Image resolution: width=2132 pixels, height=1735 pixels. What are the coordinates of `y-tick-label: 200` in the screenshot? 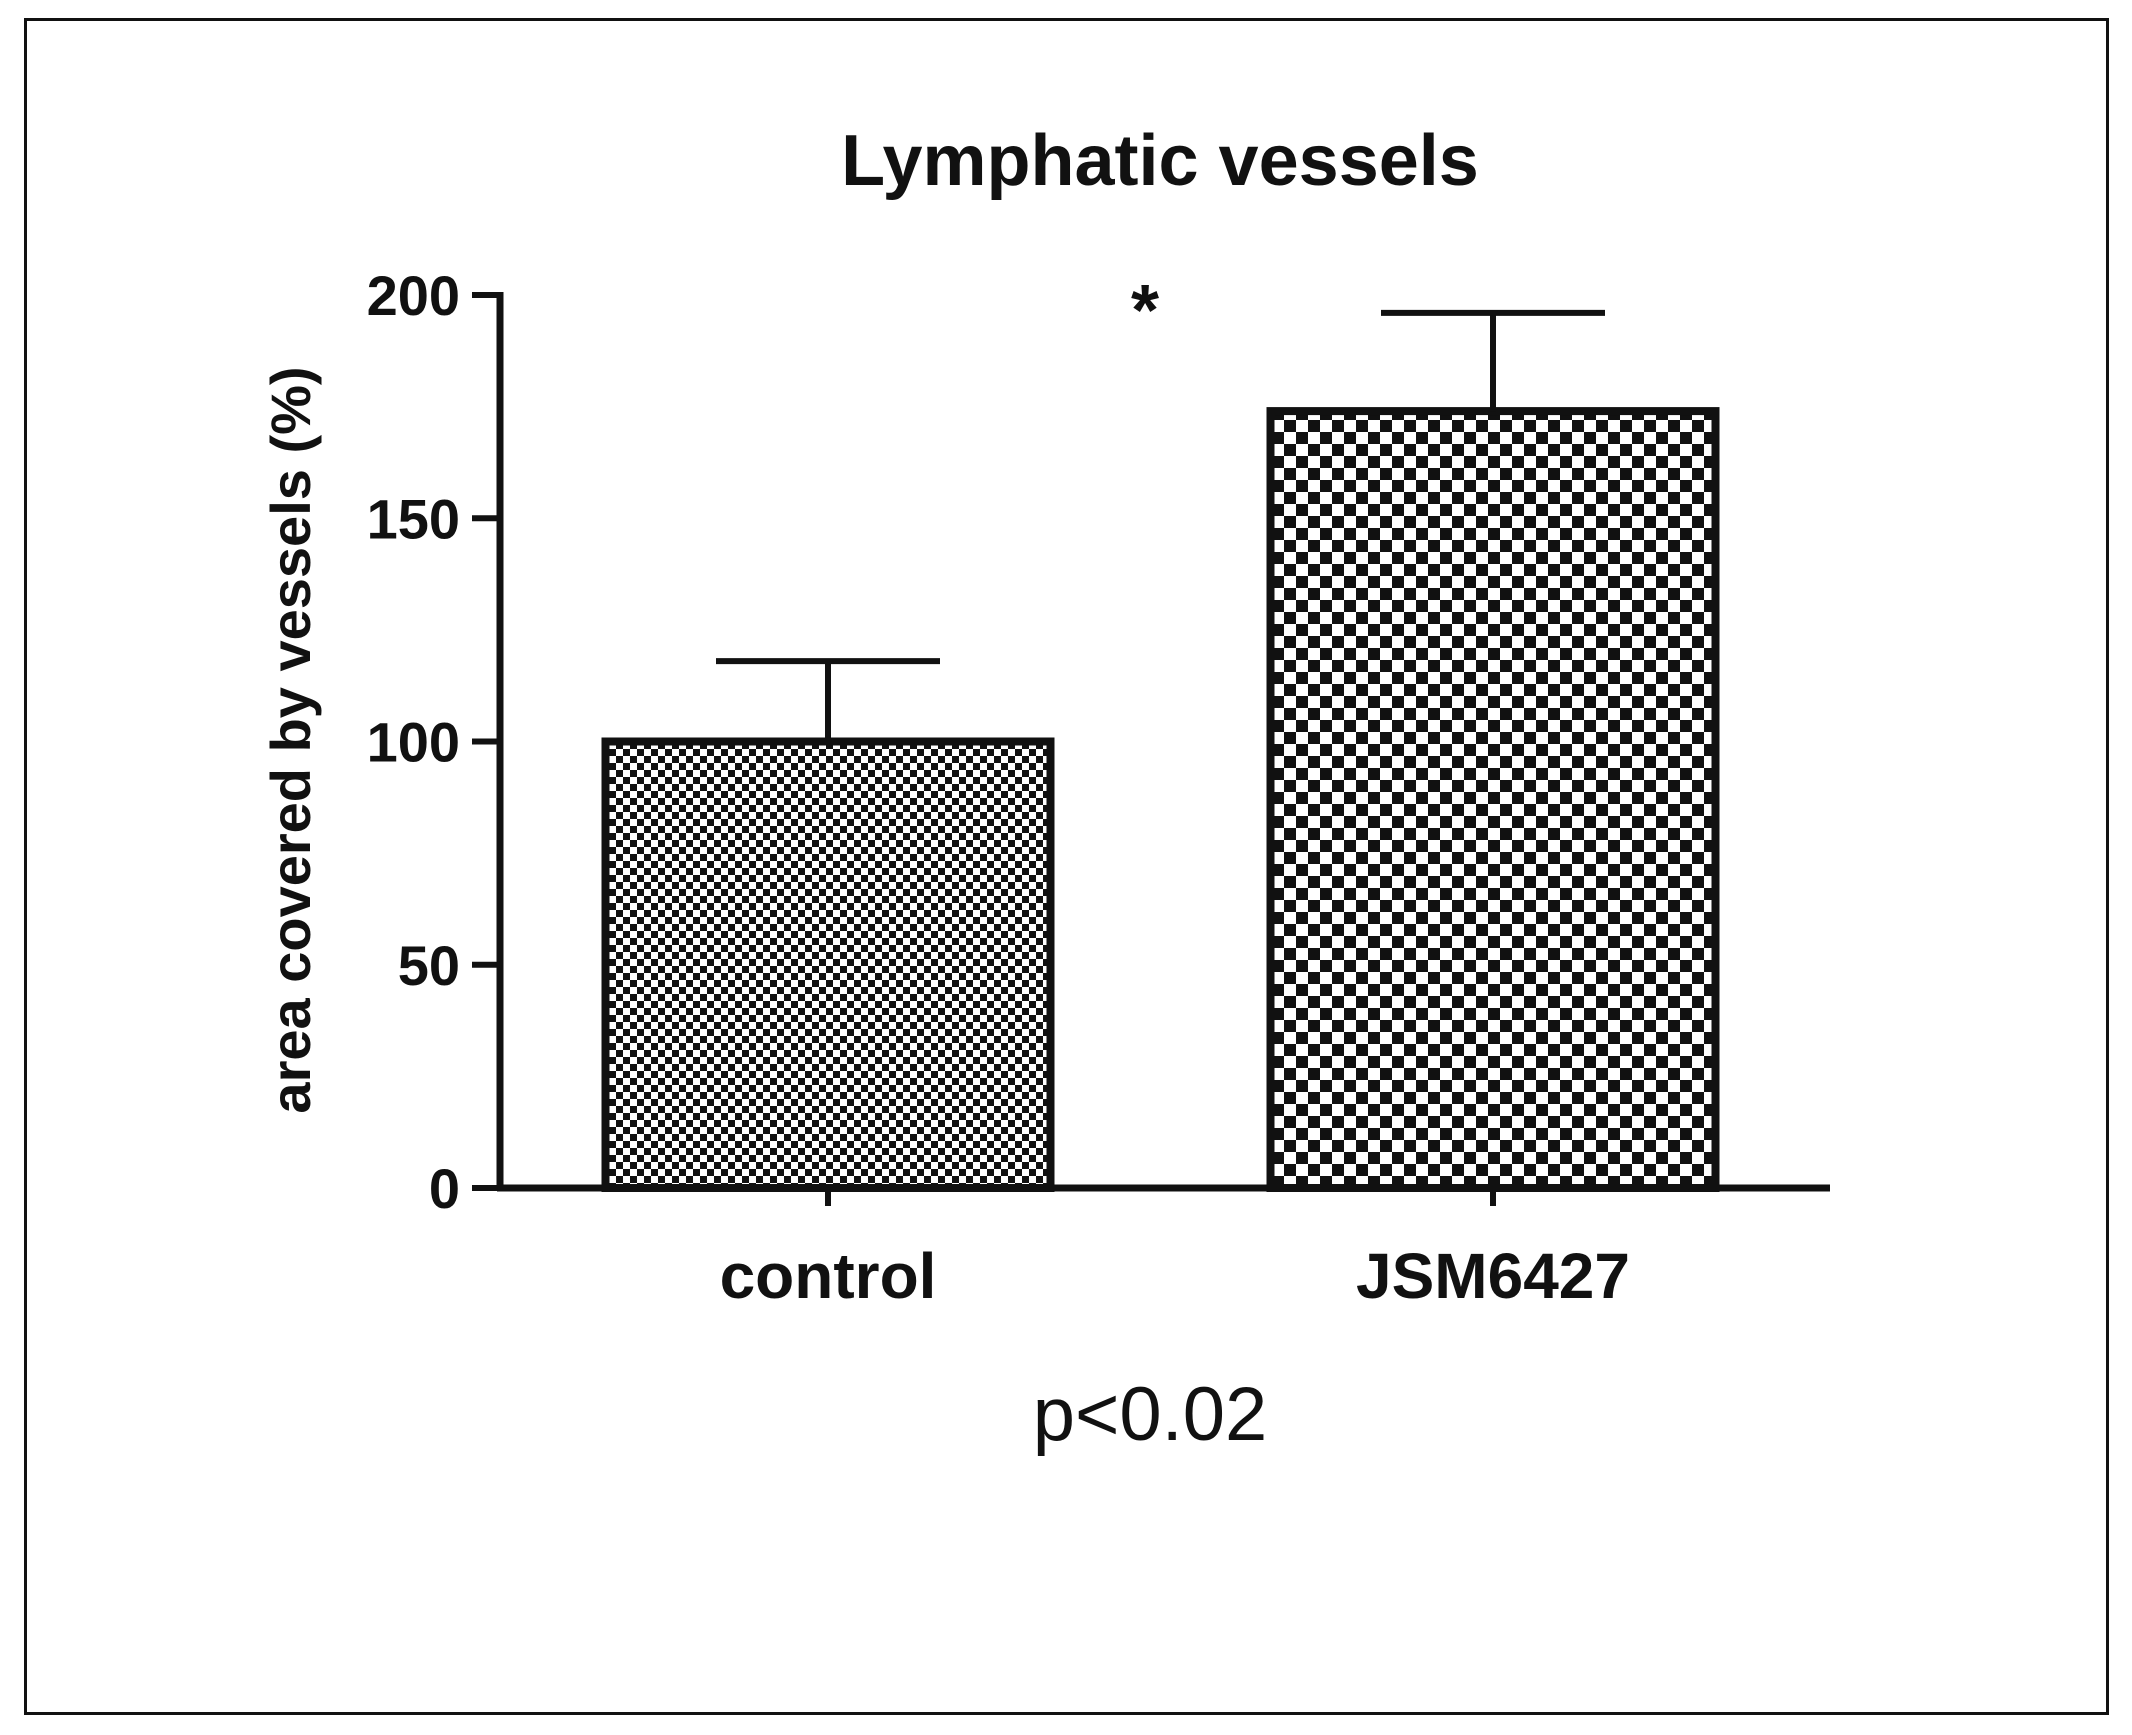 It's located at (413, 295).